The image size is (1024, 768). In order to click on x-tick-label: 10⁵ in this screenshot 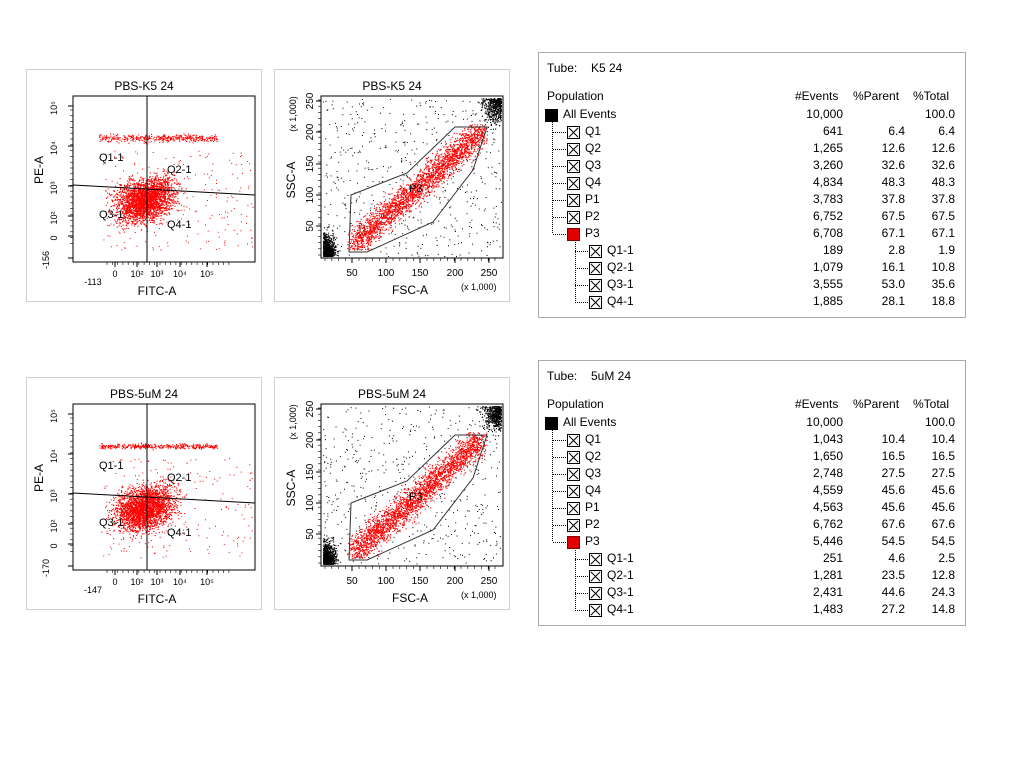, I will do `click(207, 582)`.